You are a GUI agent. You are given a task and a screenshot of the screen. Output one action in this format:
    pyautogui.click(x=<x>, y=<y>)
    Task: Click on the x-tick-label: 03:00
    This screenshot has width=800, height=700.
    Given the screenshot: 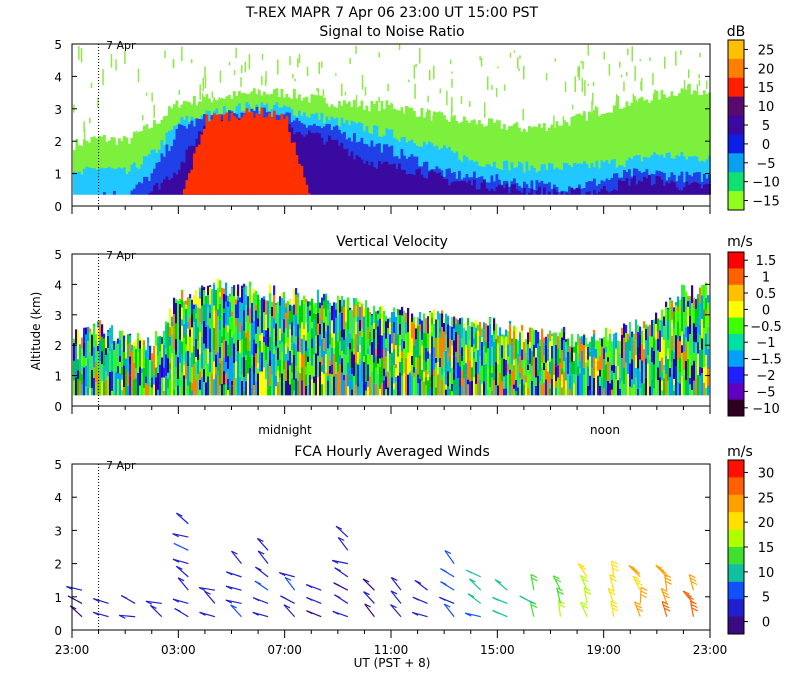 What is the action you would take?
    pyautogui.click(x=178, y=650)
    